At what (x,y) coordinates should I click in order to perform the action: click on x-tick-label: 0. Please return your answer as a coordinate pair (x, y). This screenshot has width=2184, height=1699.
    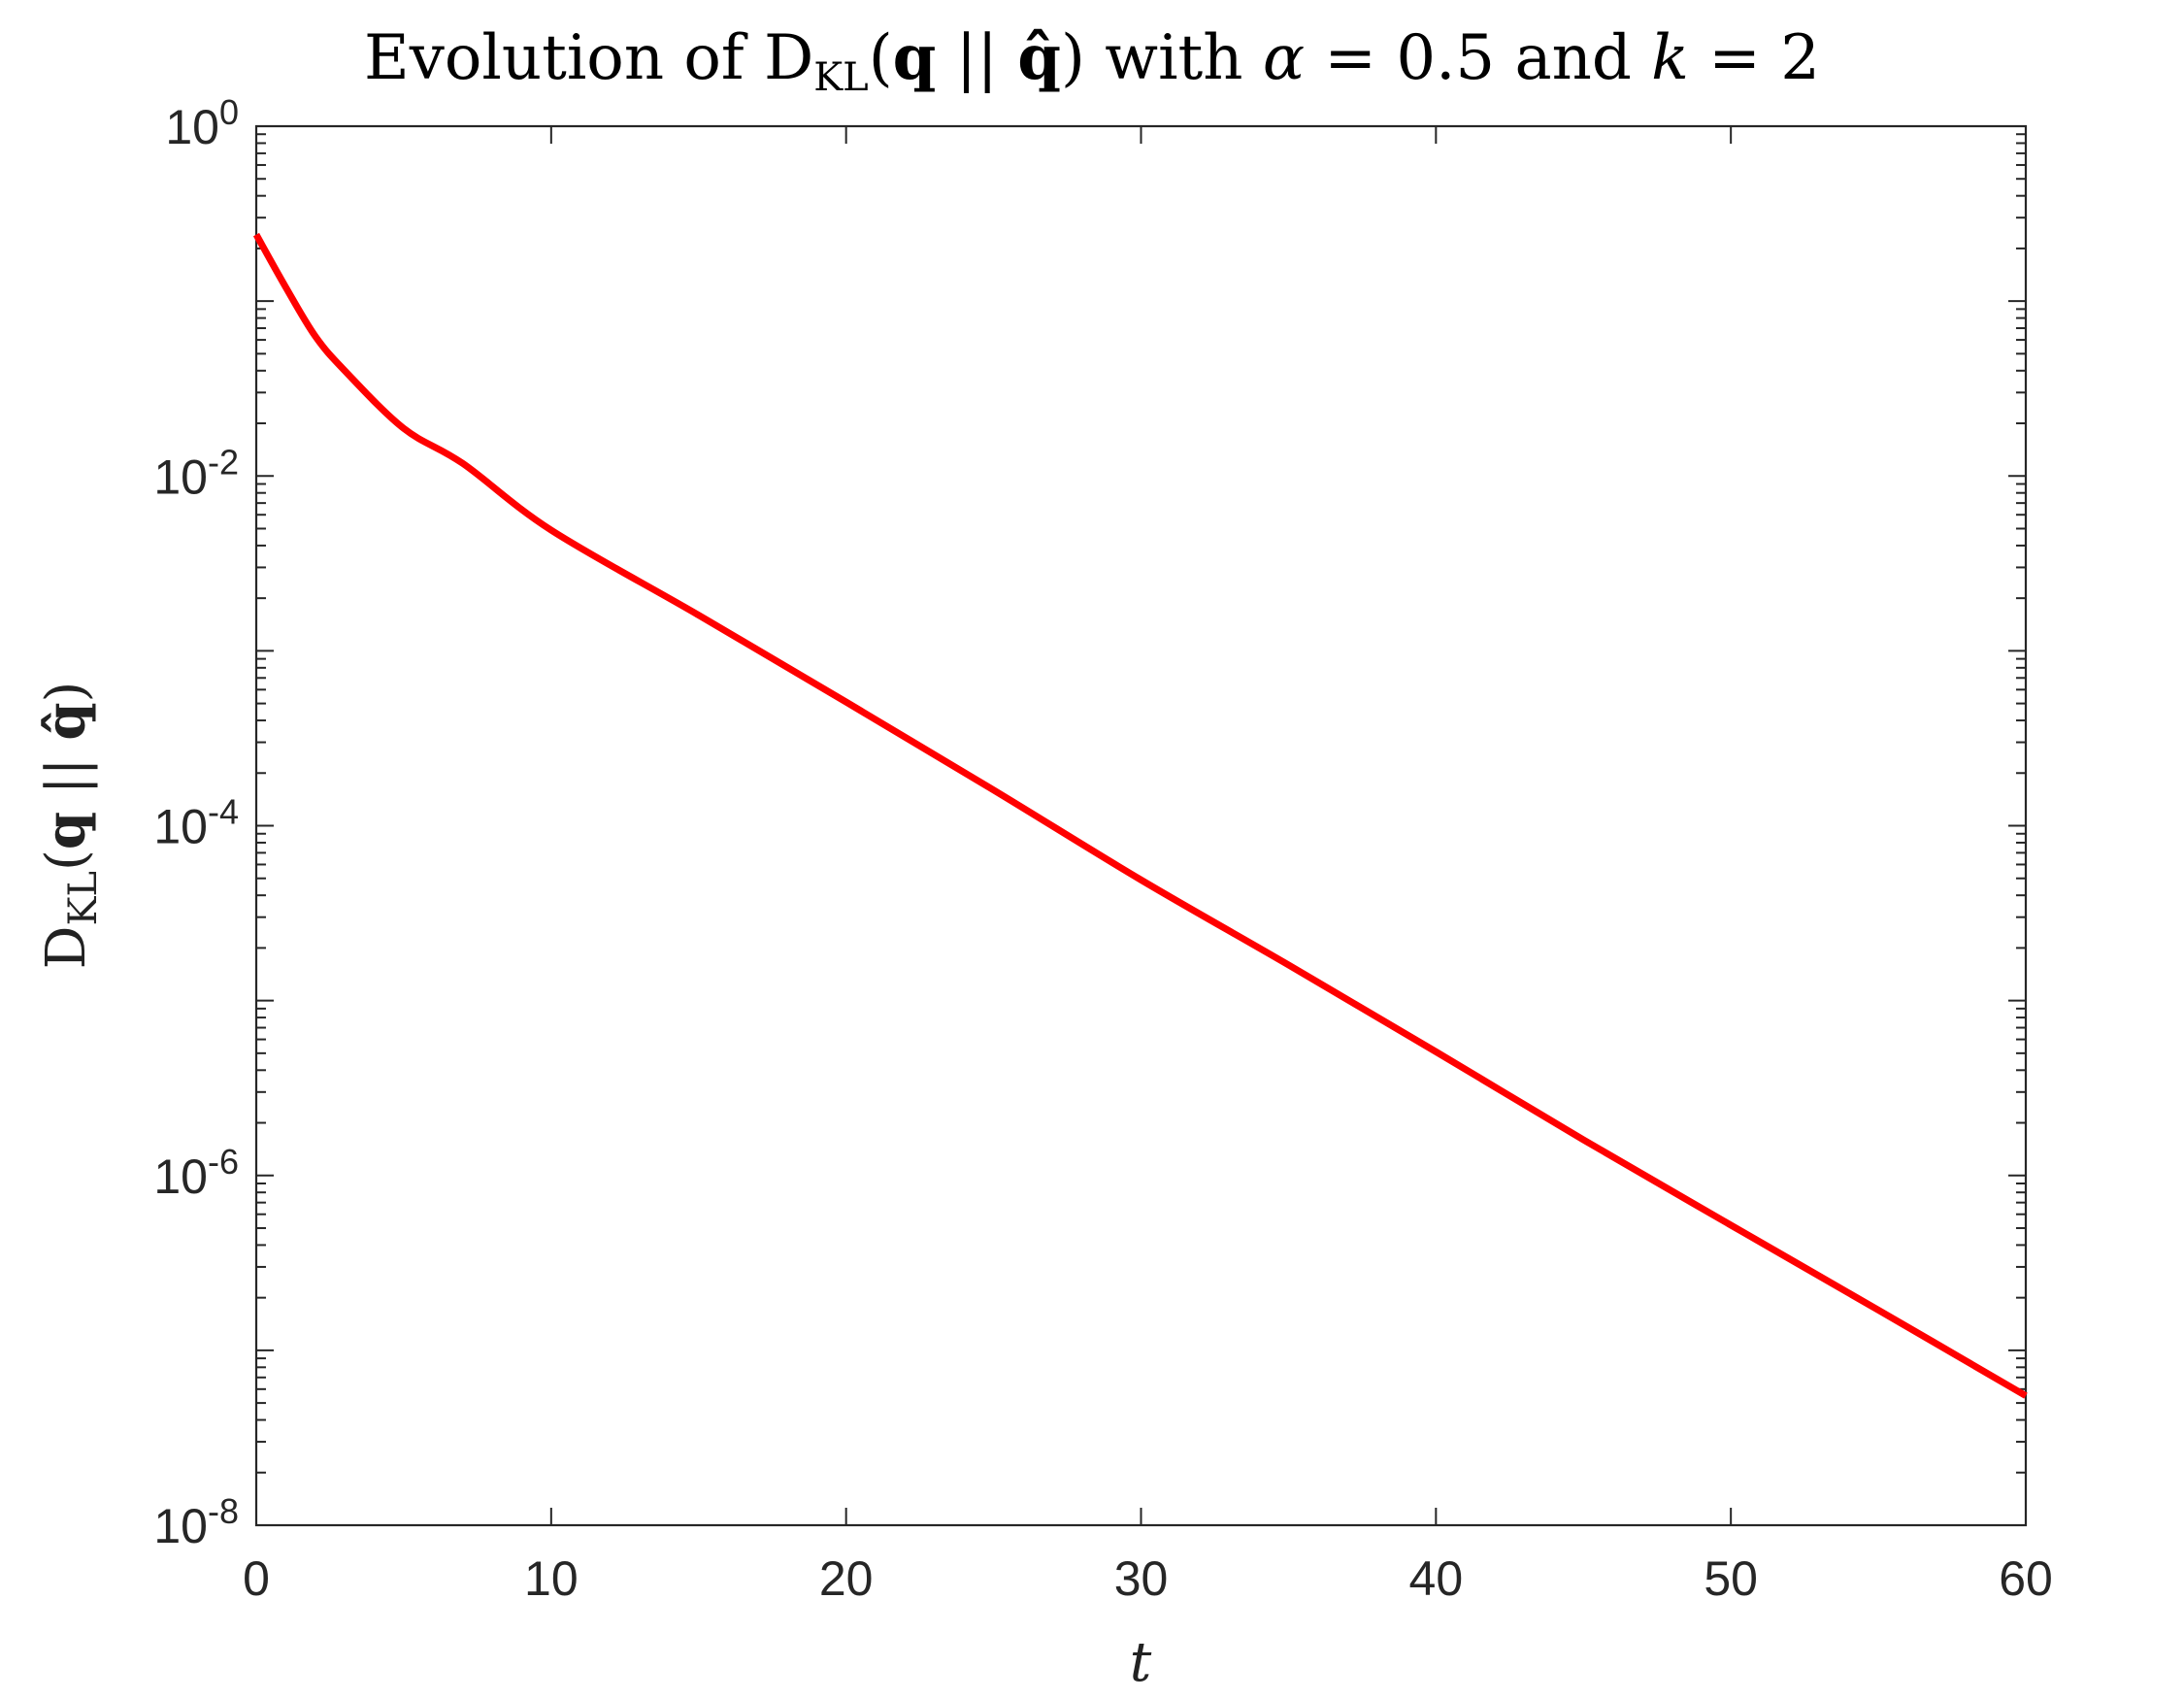
    Looking at the image, I should click on (256, 1578).